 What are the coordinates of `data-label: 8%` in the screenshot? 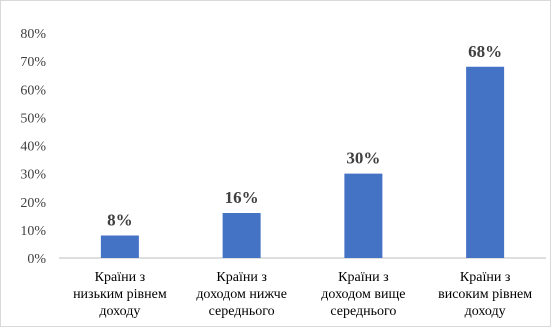 It's located at (120, 220).